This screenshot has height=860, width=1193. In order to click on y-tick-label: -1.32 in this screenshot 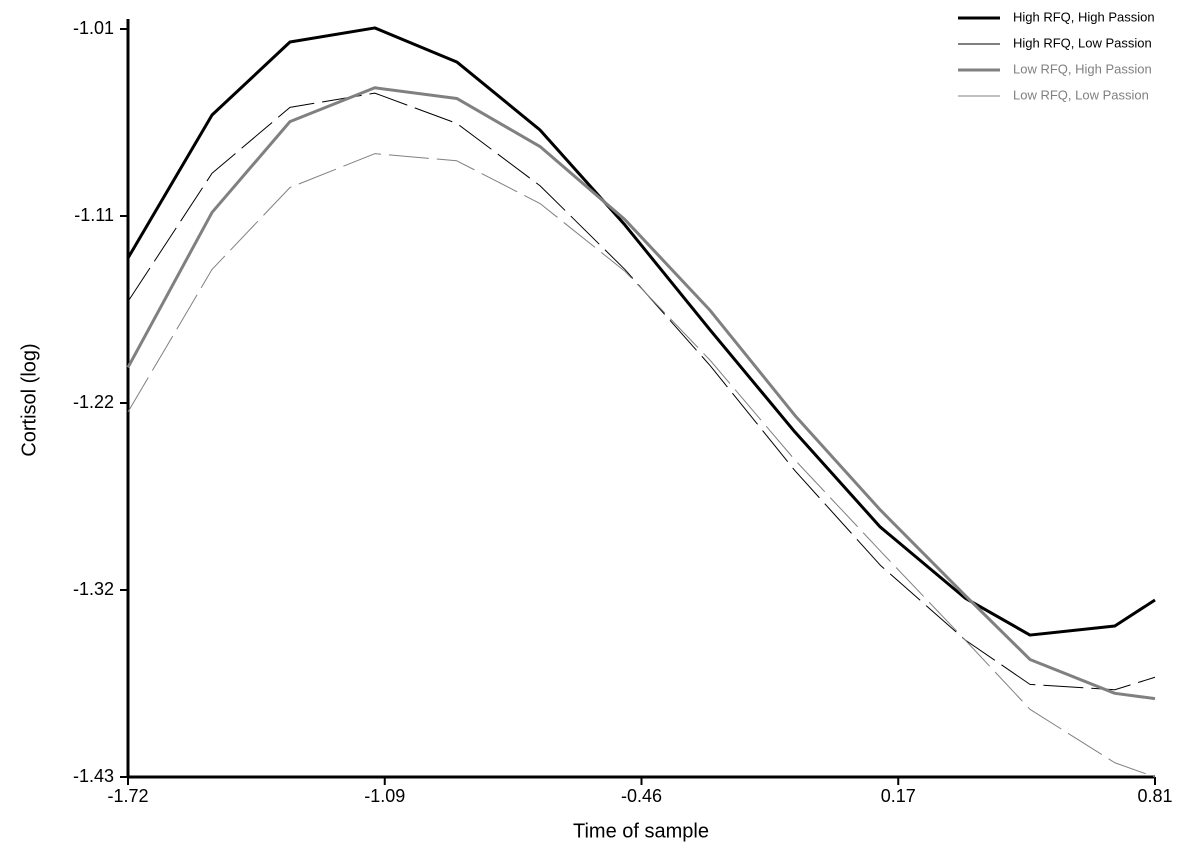, I will do `click(93, 589)`.